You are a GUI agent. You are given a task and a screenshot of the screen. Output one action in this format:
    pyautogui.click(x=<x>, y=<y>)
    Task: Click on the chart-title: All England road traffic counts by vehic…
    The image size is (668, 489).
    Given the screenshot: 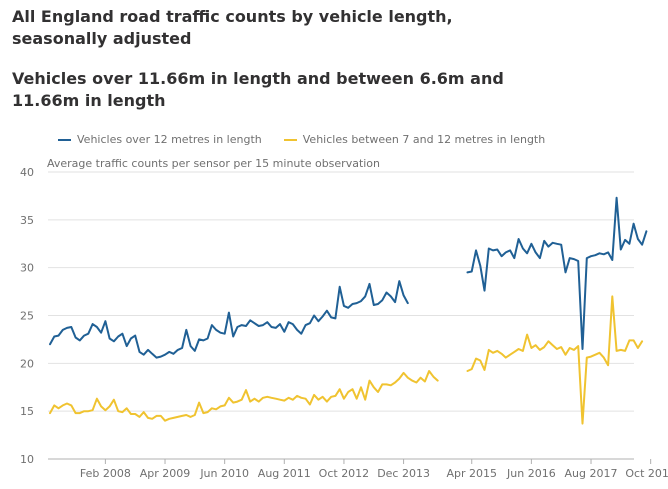 What is the action you would take?
    pyautogui.click(x=232, y=27)
    